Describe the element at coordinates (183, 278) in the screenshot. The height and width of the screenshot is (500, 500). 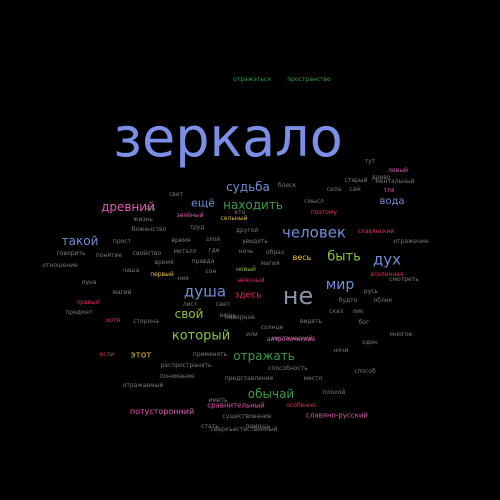
I see `word-cloud-word: ния` at that location.